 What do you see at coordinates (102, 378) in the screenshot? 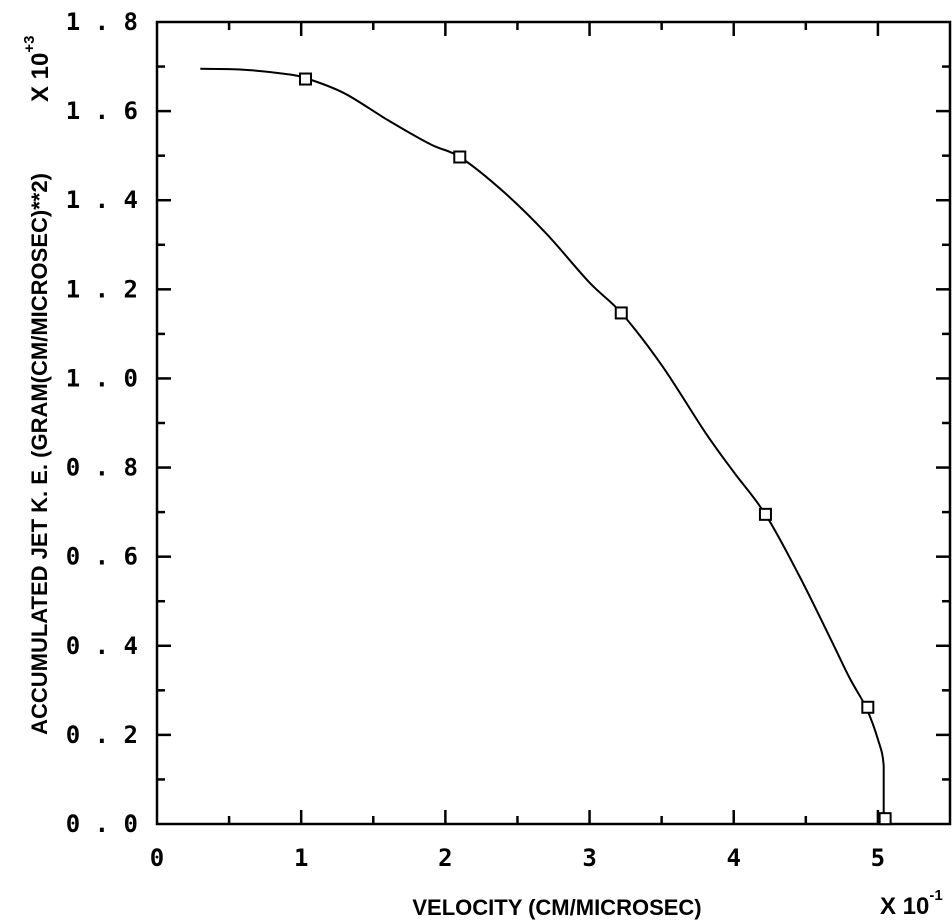
I see `y-tick-label: 1 . 0` at bounding box center [102, 378].